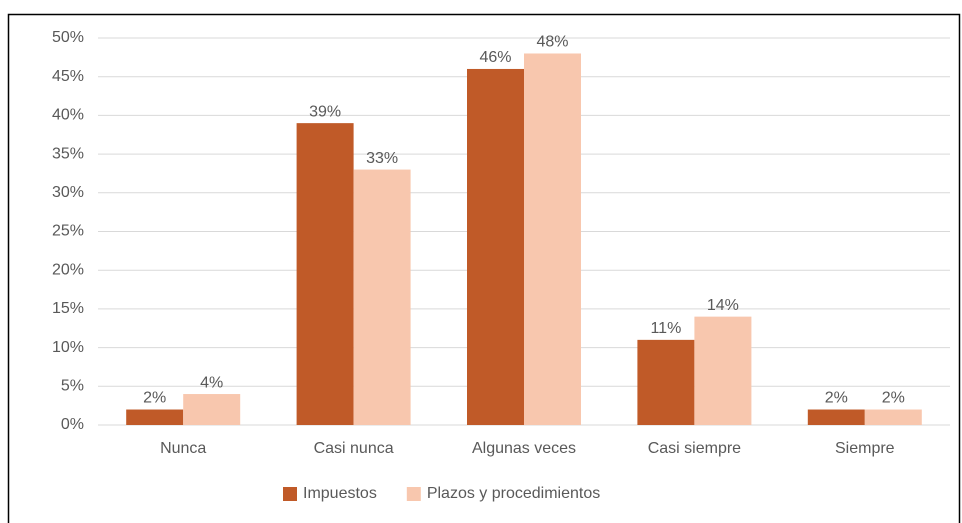  I want to click on value-label: 11%, so click(665, 328).